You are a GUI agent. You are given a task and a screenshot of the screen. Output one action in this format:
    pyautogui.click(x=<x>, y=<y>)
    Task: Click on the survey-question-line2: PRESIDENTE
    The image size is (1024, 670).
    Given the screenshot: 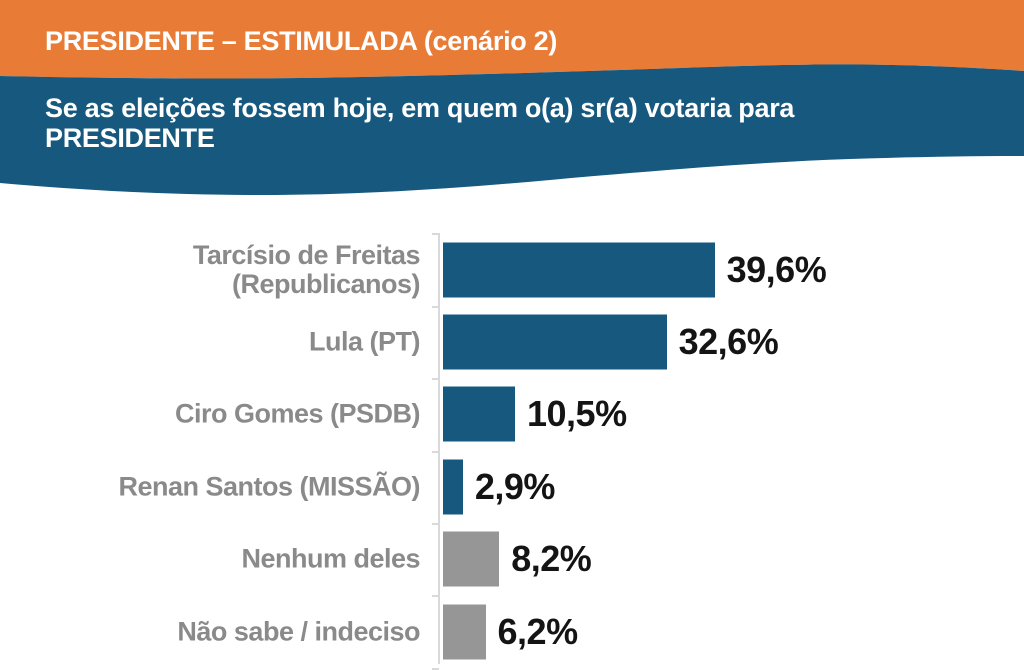 What is the action you would take?
    pyautogui.click(x=130, y=138)
    